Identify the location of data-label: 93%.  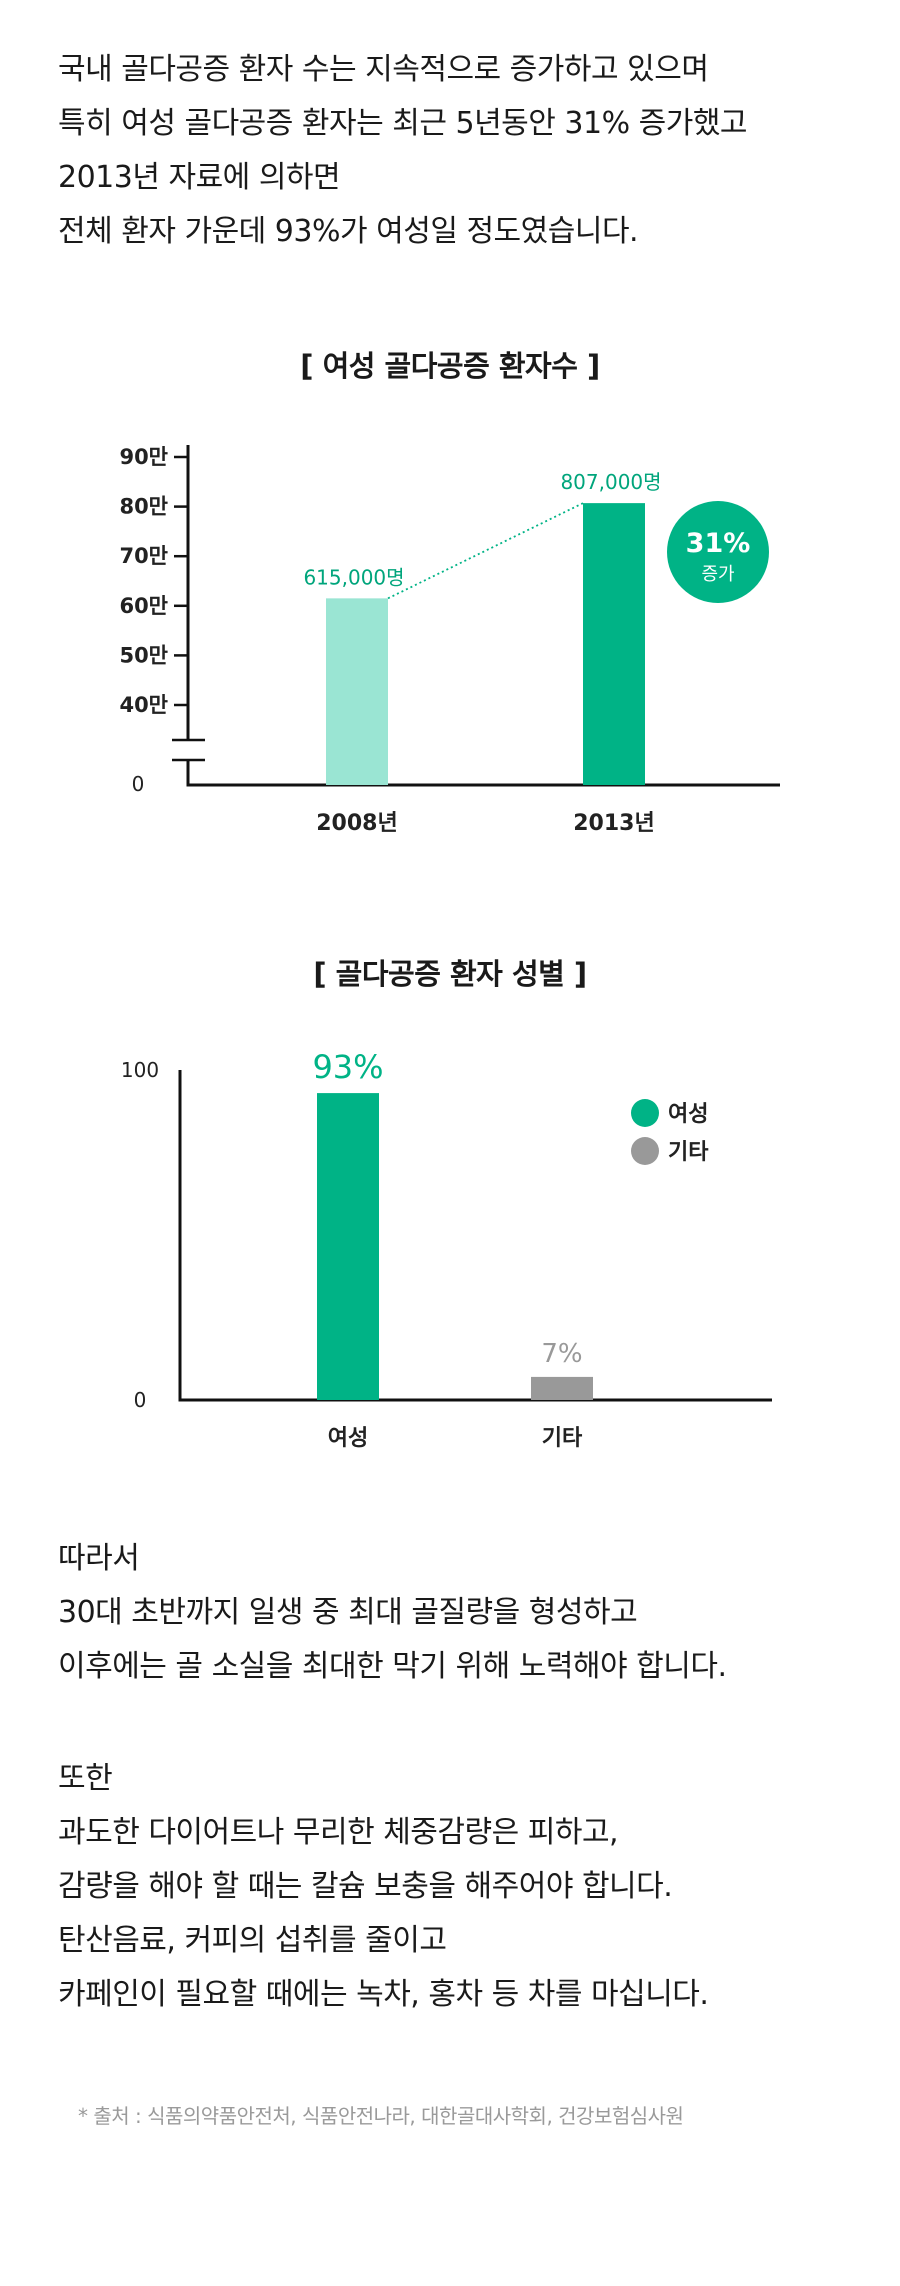
(347, 1067).